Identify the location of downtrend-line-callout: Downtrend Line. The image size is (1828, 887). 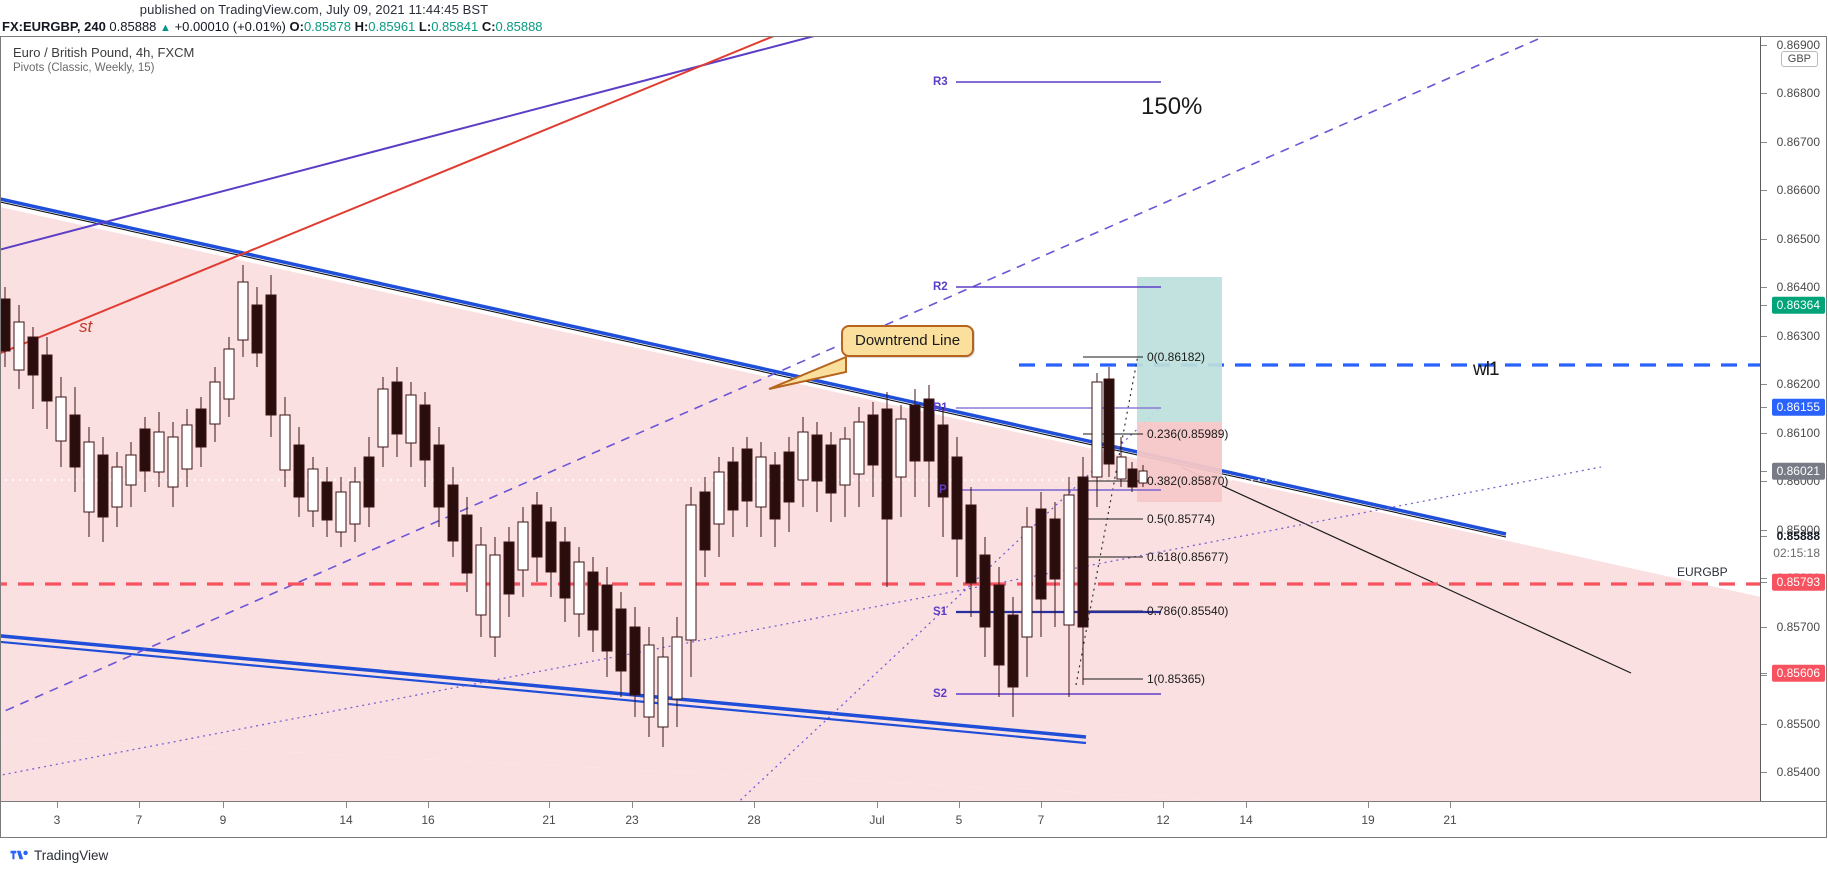
(908, 341).